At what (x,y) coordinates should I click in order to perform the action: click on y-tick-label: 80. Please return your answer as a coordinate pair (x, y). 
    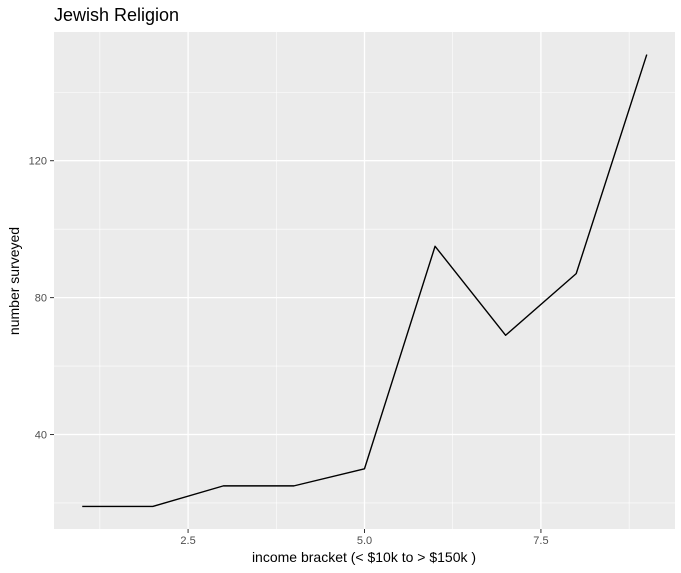
    Looking at the image, I should click on (41, 299).